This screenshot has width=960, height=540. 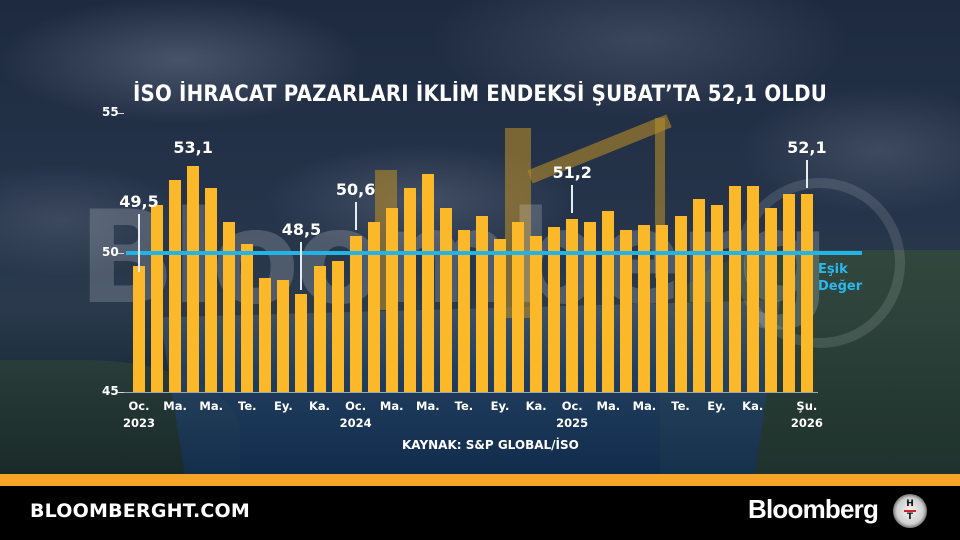 I want to click on x-tick-label: Oc. 2024, so click(x=356, y=415).